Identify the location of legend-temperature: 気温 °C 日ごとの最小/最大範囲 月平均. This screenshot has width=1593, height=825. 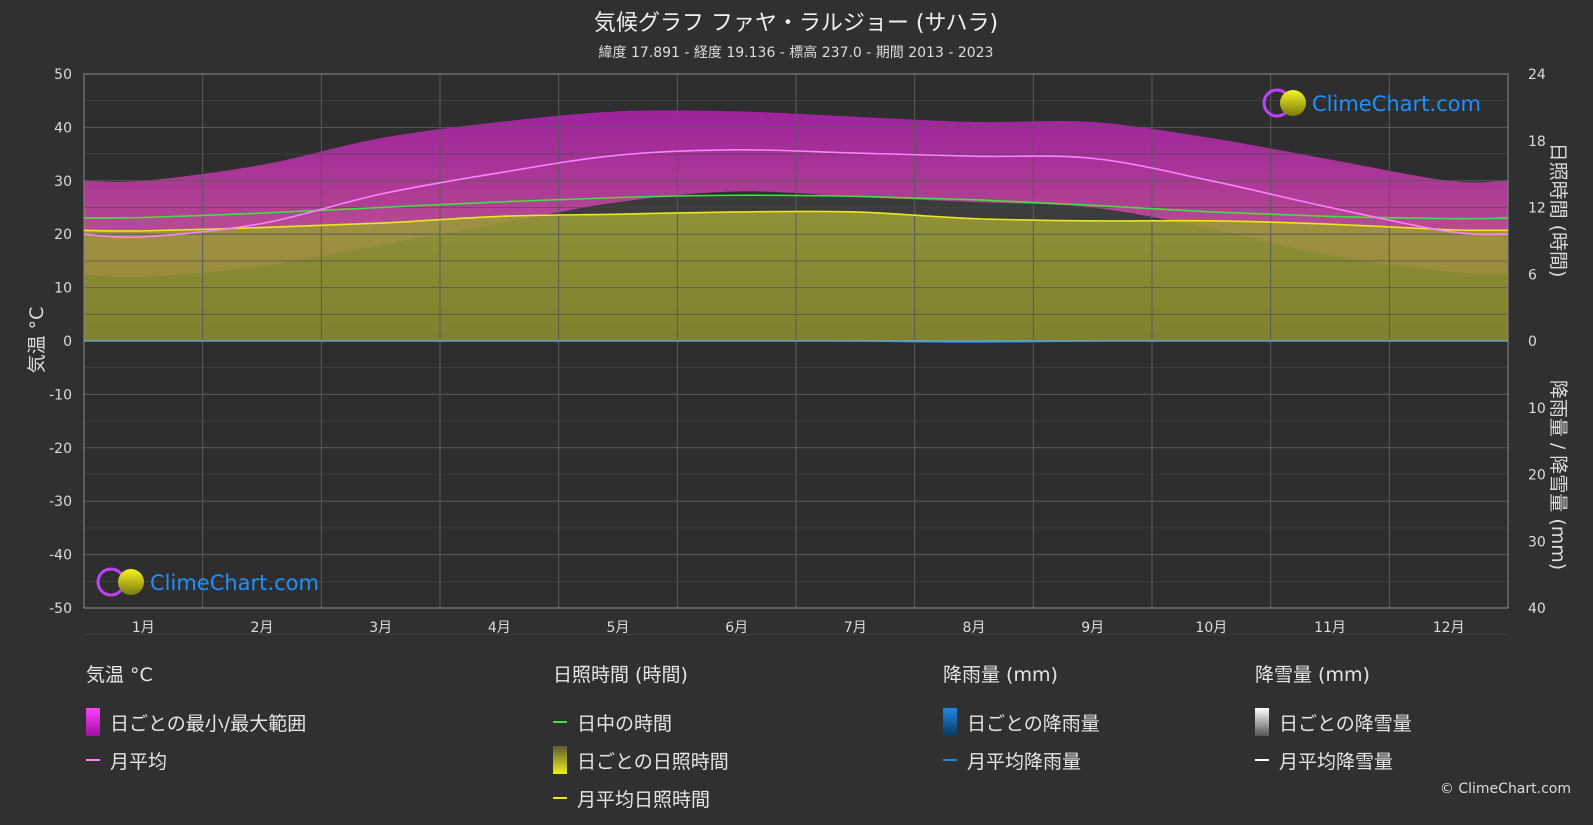
(196, 719).